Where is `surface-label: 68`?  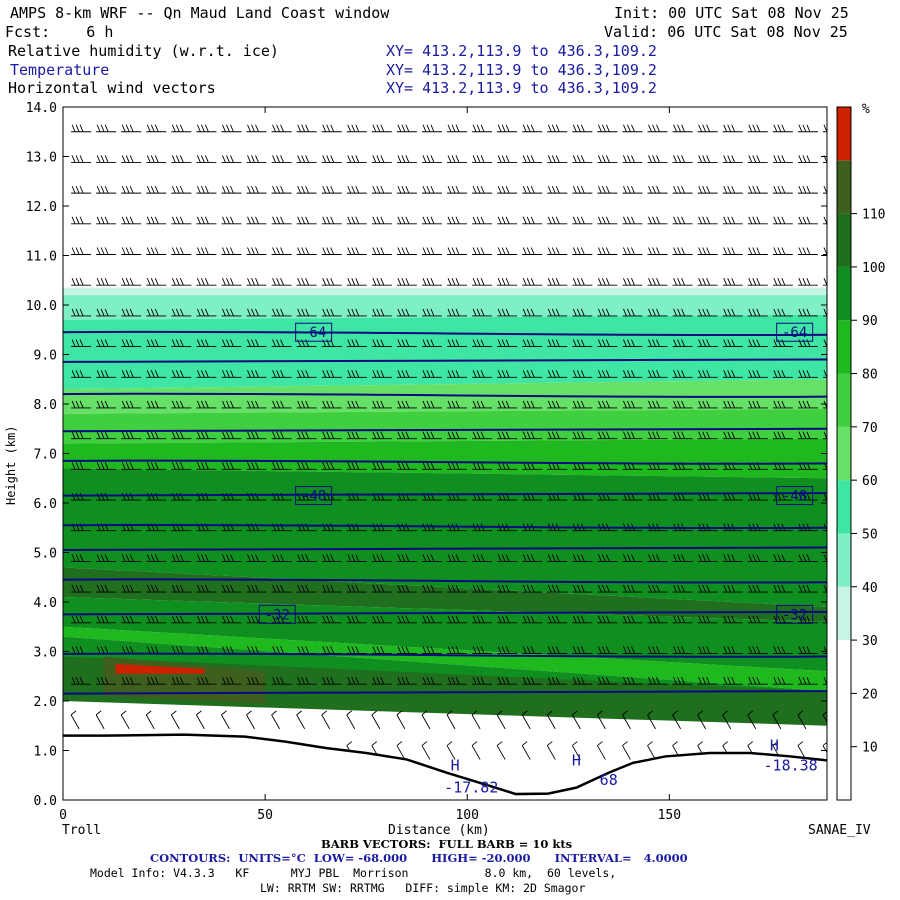
surface-label: 68 is located at coordinates (609, 780).